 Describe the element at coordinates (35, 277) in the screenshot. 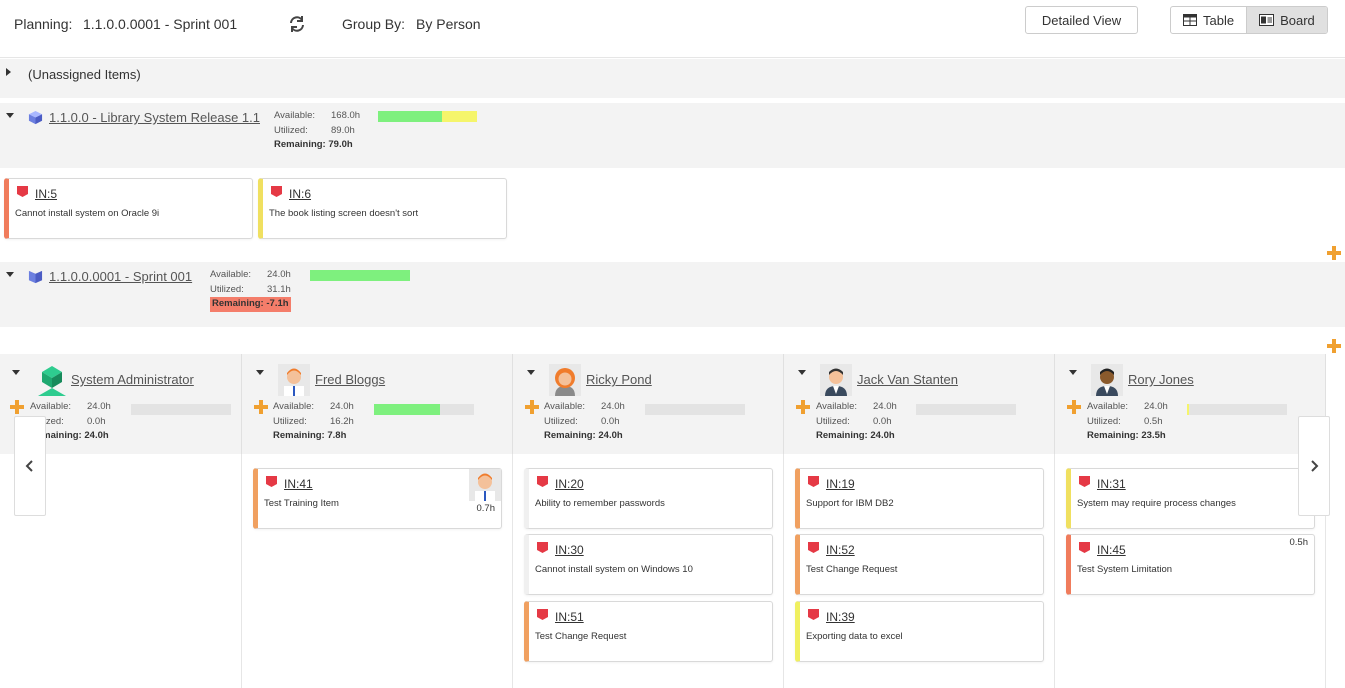

I see `sprint-icon` at that location.